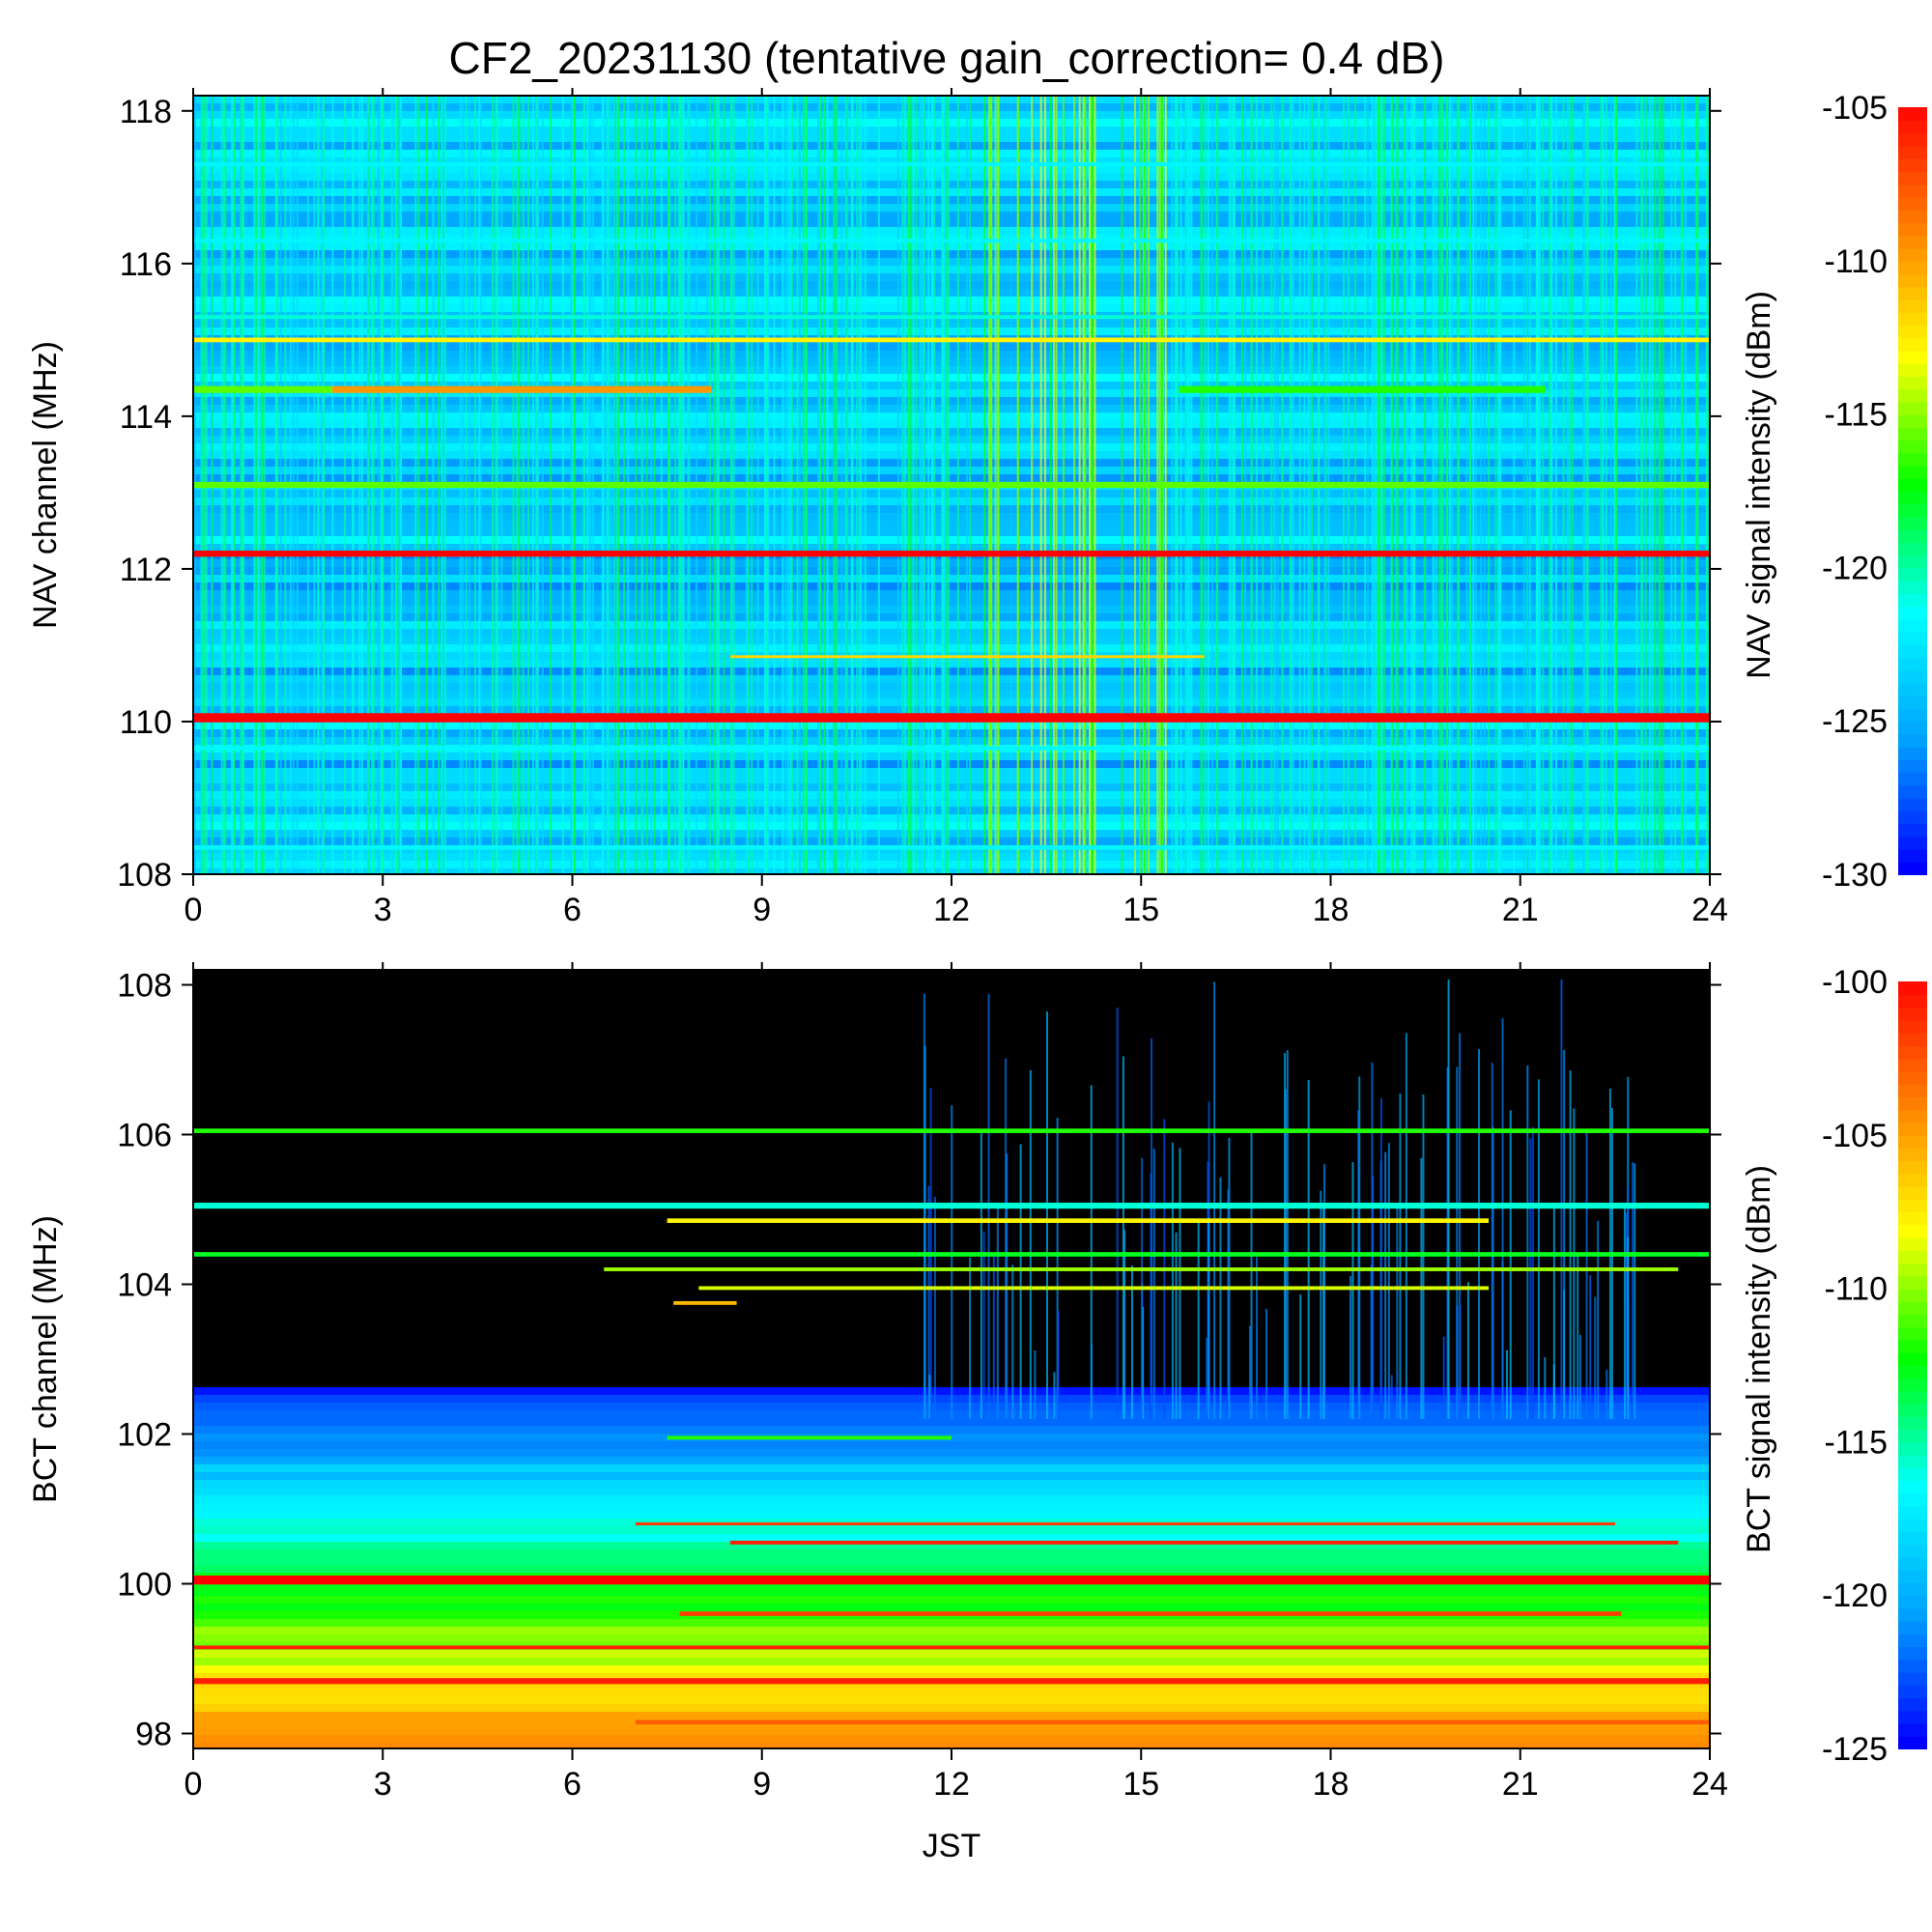  I want to click on colorbar-tick-label: -120, so click(1855, 1595).